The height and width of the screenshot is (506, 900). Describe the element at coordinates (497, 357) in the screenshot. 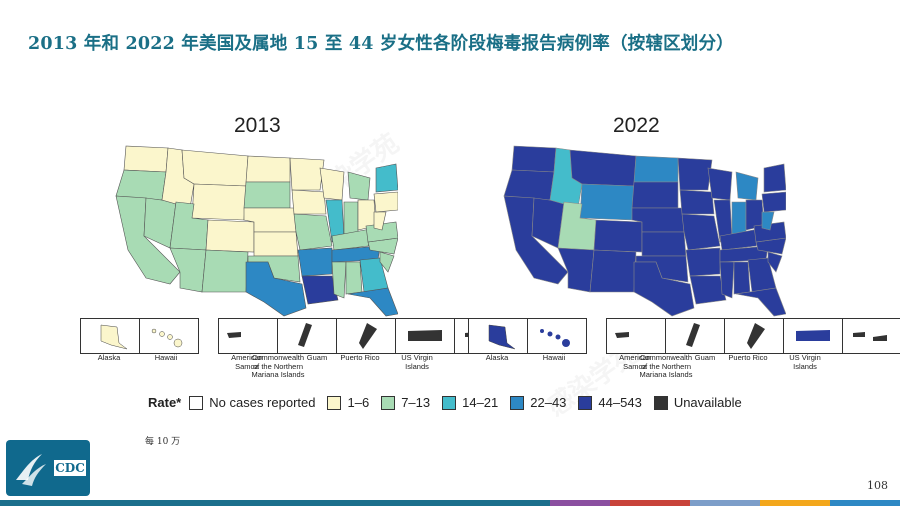

I see `inset-label-alaska: Alaska` at that location.